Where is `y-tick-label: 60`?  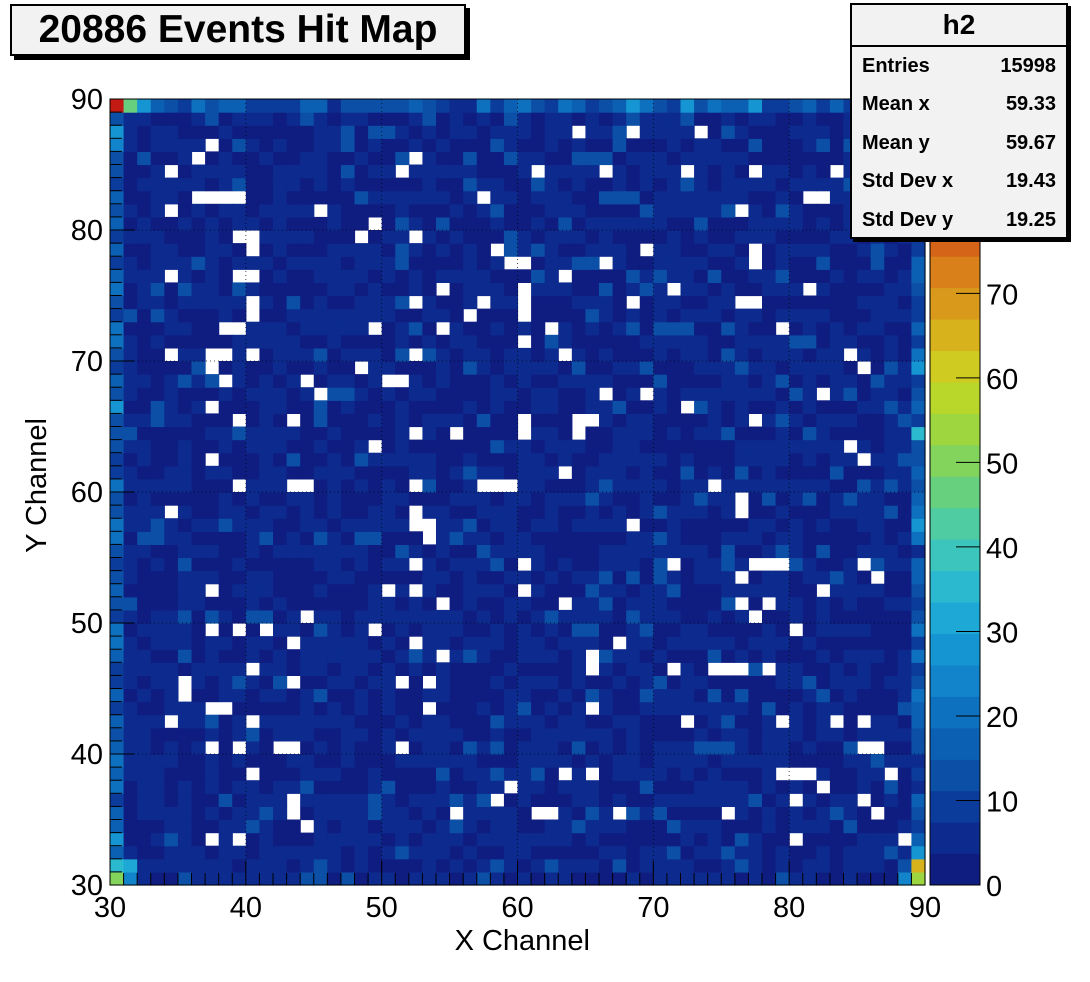
y-tick-label: 60 is located at coordinates (87, 493).